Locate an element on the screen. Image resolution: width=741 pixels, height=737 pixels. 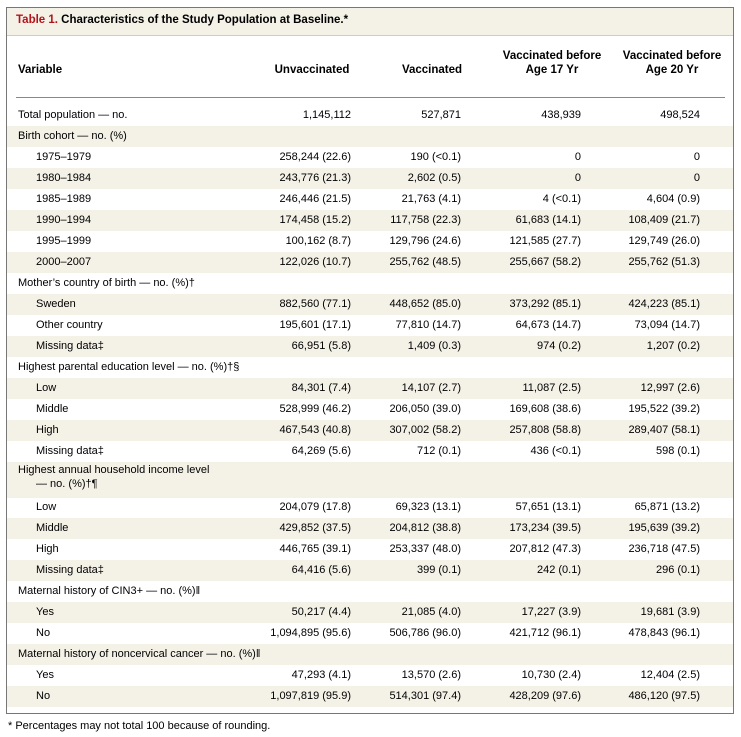
cell-before-20: 108,409 (21.7) is located at coordinates (664, 220).